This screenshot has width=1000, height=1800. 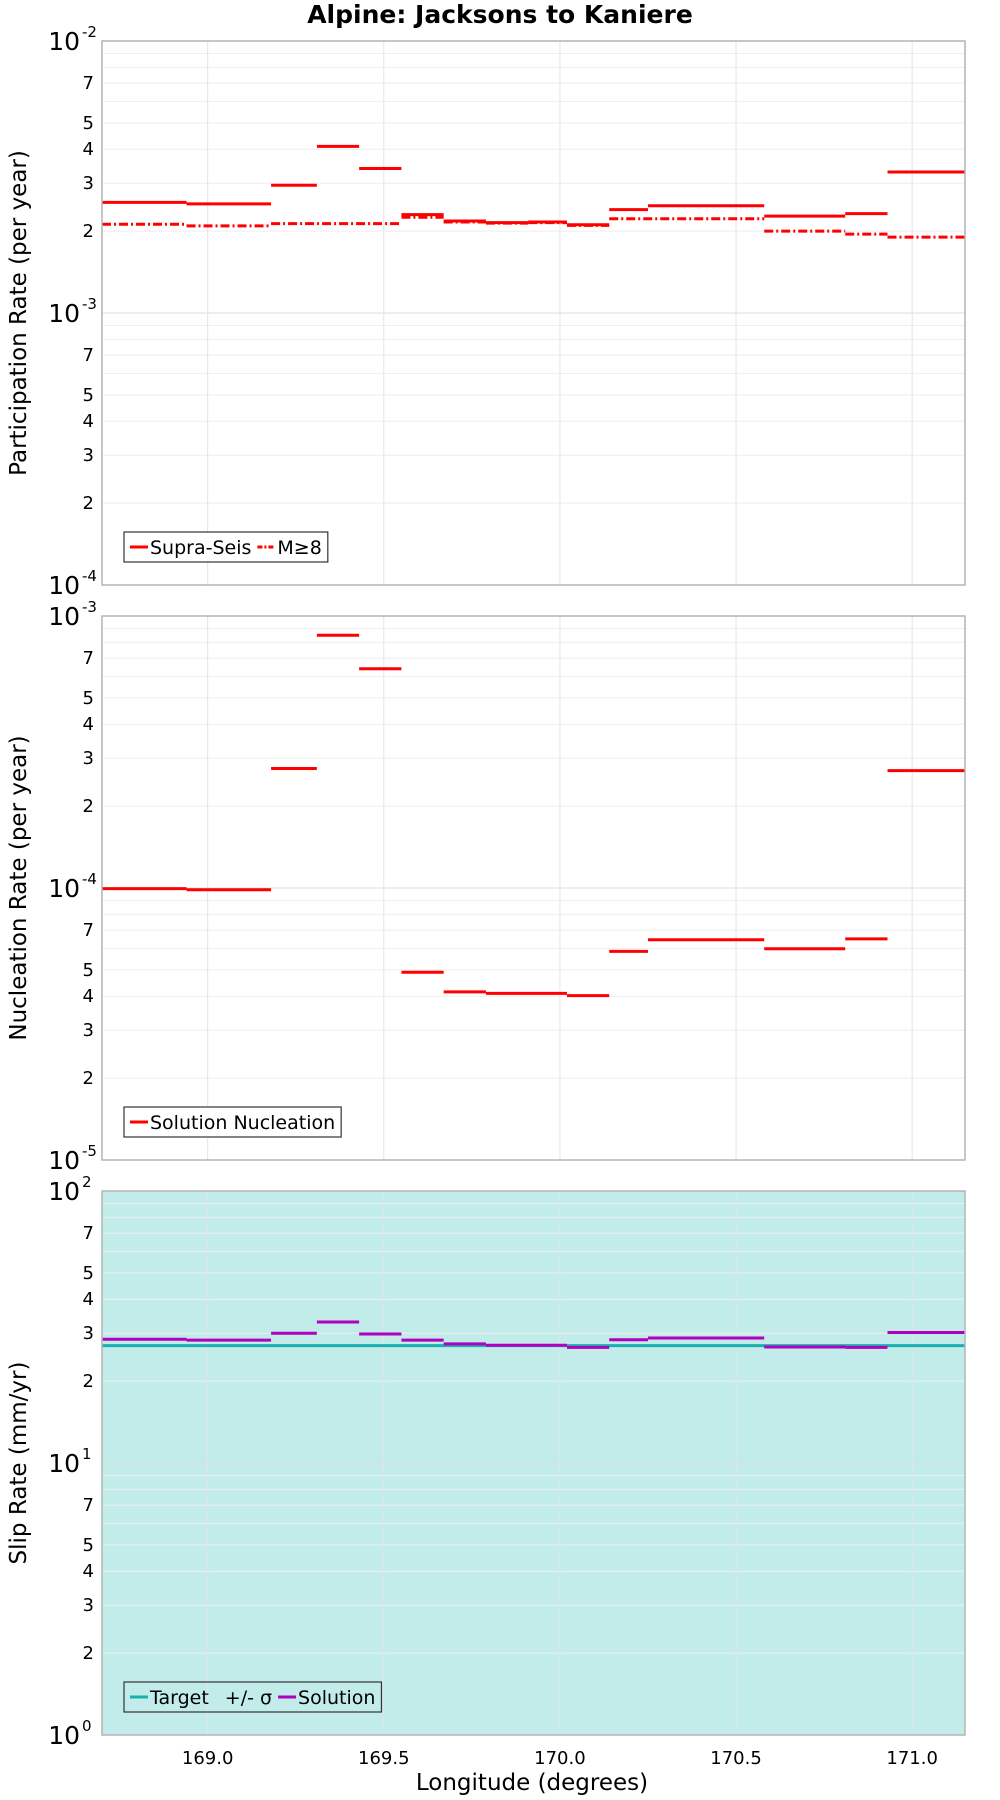 What do you see at coordinates (299, 548) in the screenshot?
I see `legend-label: M≥8` at bounding box center [299, 548].